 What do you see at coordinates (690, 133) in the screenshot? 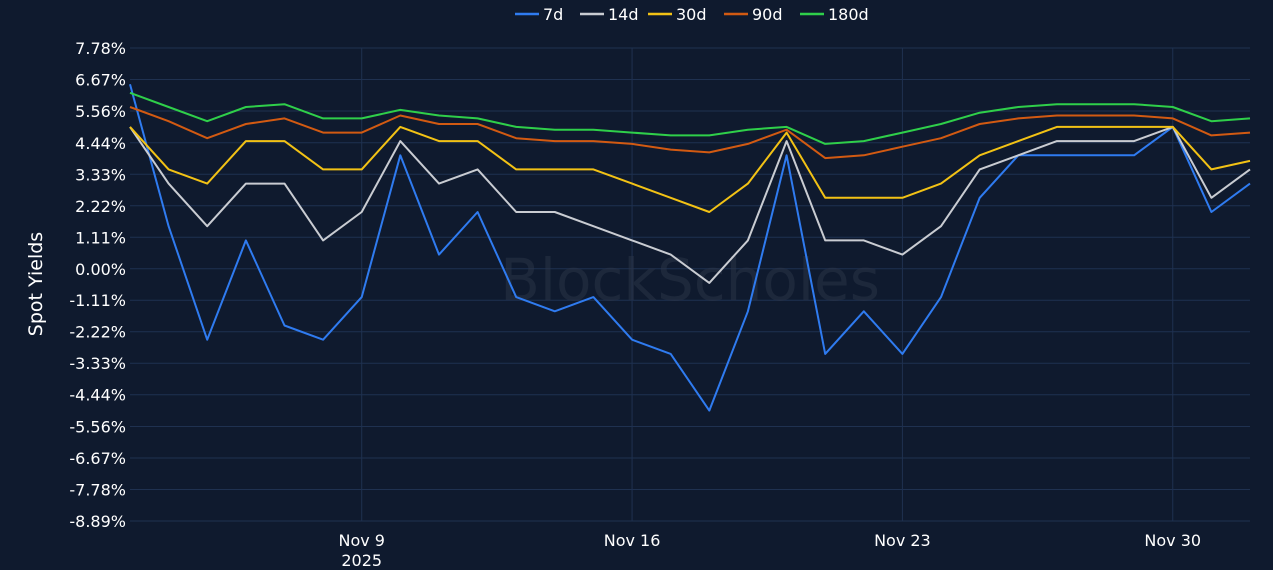
I see `series-line-90d` at bounding box center [690, 133].